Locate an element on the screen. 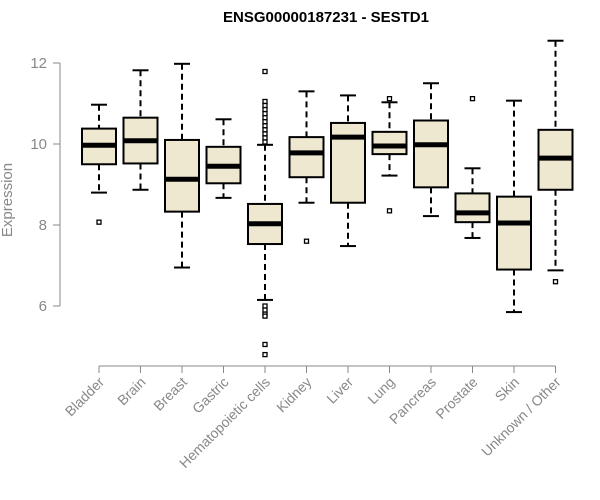  box-lung is located at coordinates (389, 154).